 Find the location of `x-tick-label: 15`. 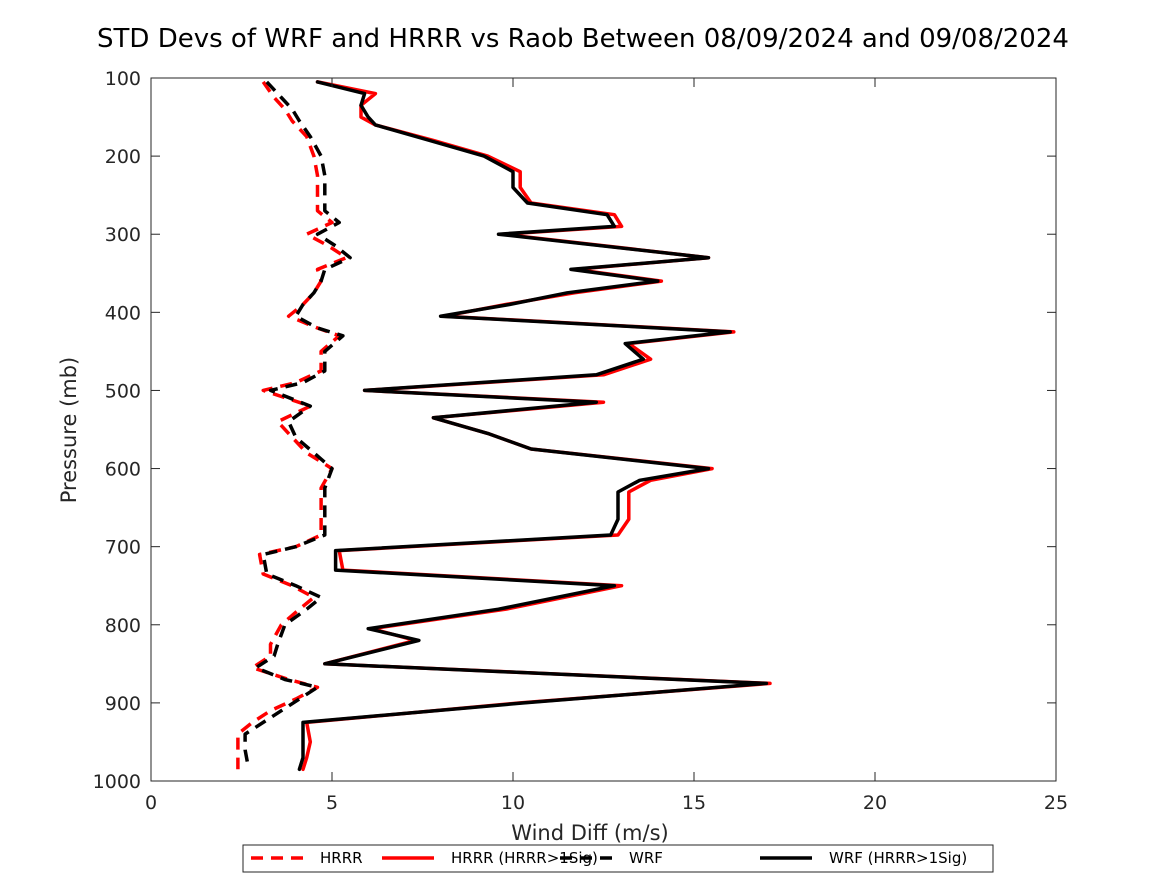

x-tick-label: 15 is located at coordinates (694, 803).